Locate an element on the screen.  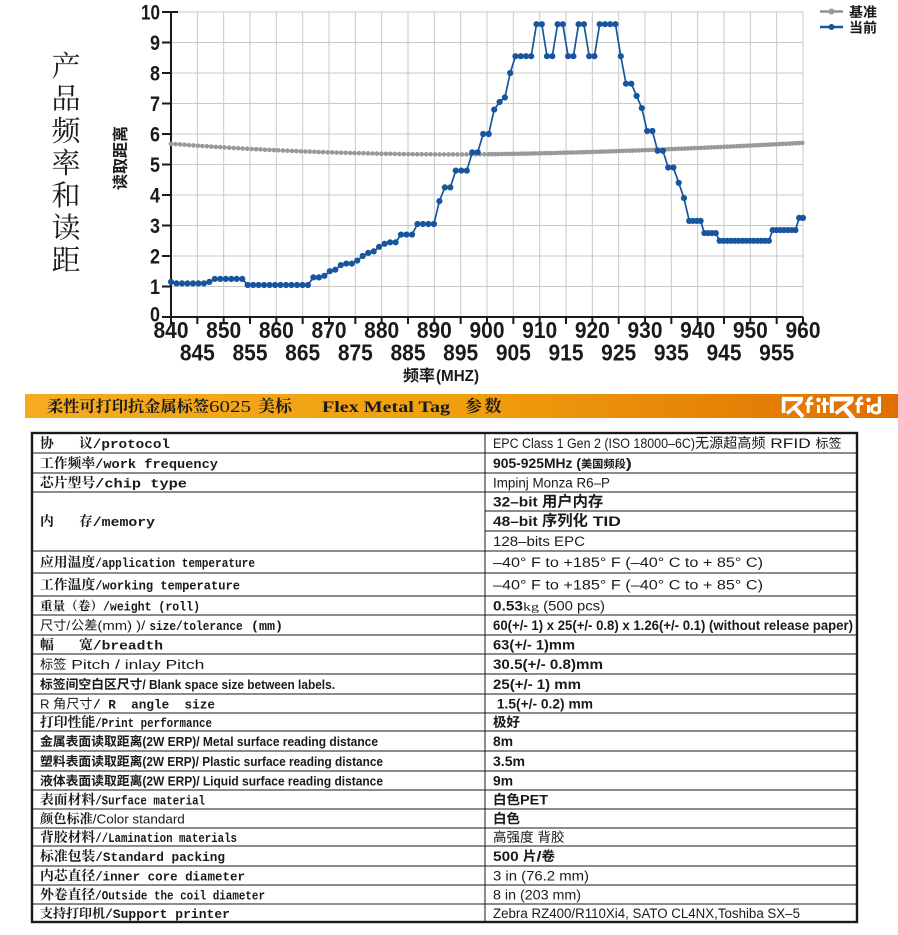
svg-text: 48–bit is located at coordinates (517, 521).